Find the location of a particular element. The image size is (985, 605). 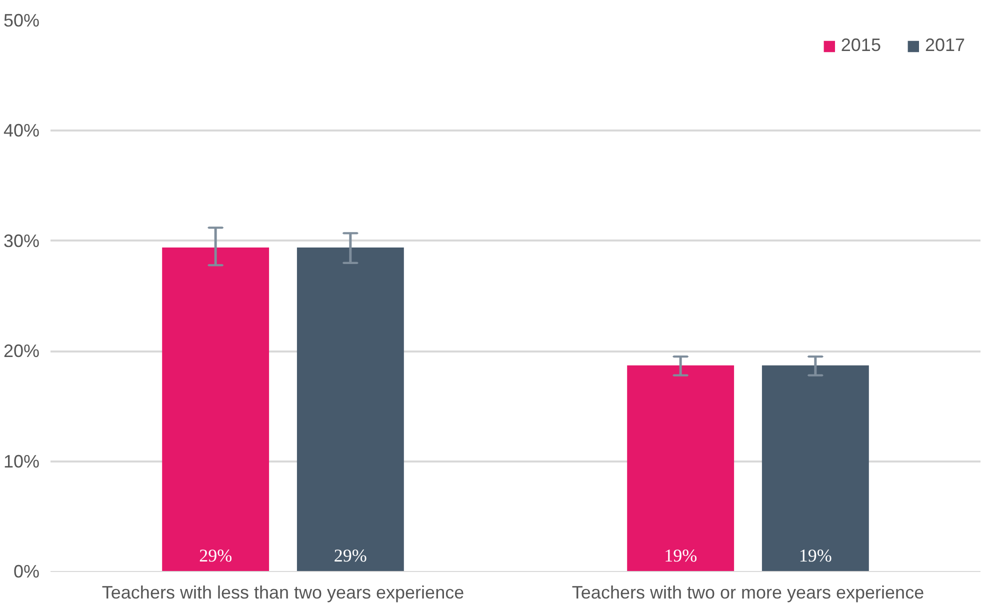

y-tick-label: 0% is located at coordinates (26, 572).